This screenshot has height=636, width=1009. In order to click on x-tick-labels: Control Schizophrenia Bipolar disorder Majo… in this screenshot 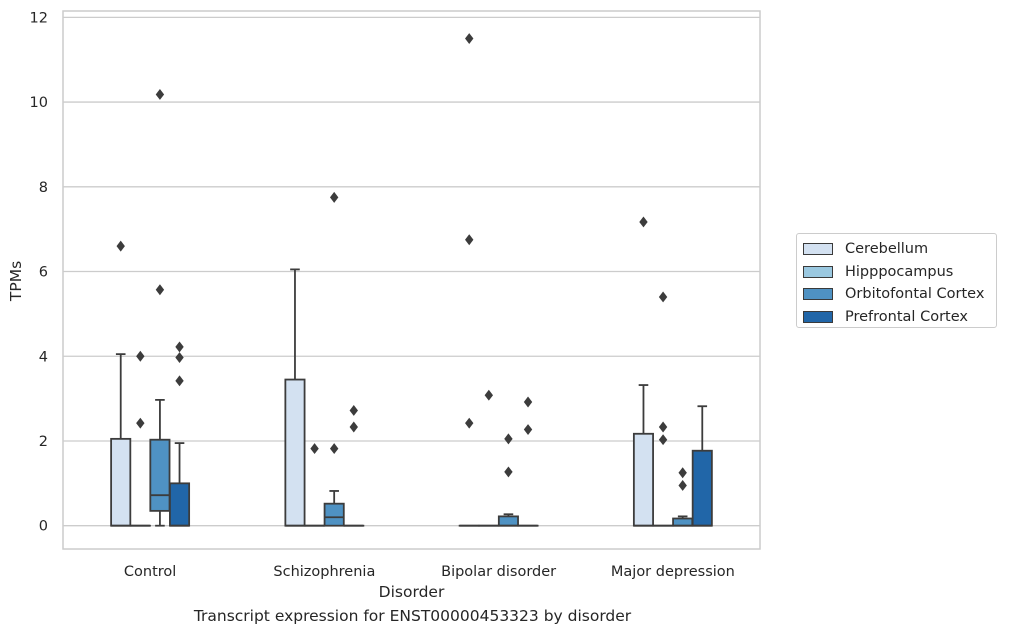, I will do `click(429, 572)`.